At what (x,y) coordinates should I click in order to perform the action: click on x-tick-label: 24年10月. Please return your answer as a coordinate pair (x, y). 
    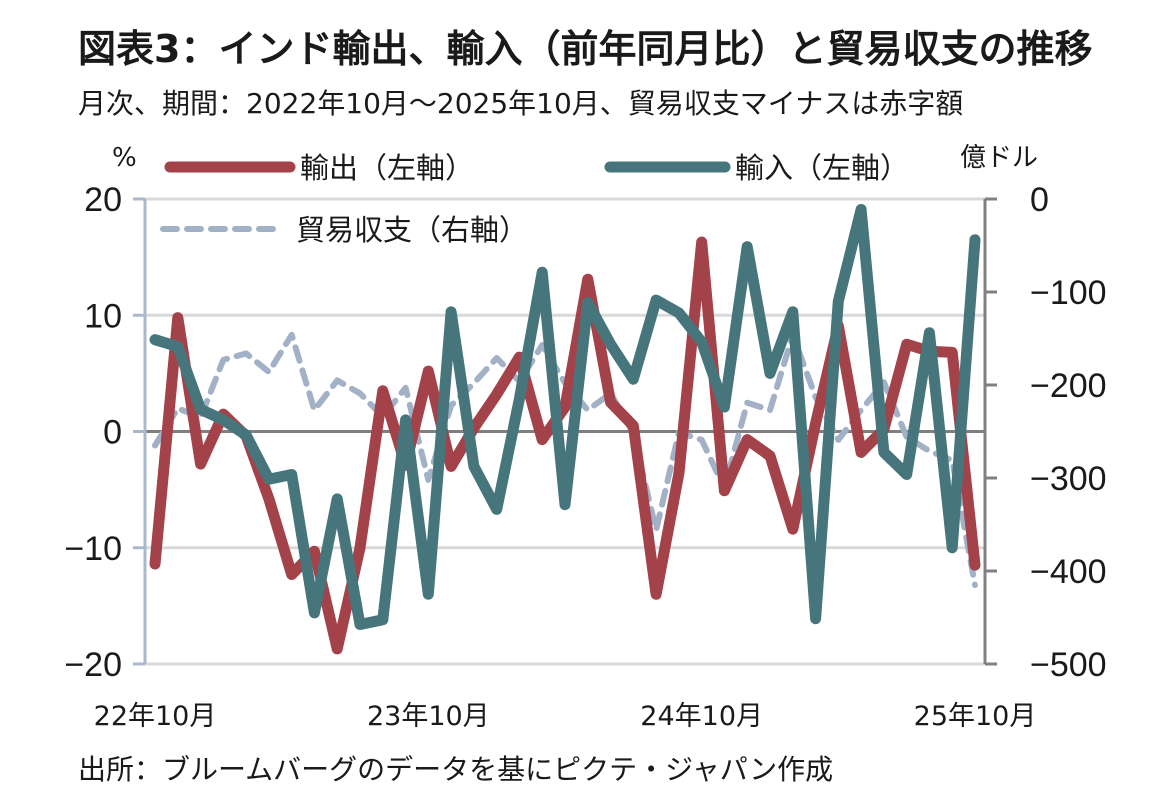
    Looking at the image, I should click on (701, 716).